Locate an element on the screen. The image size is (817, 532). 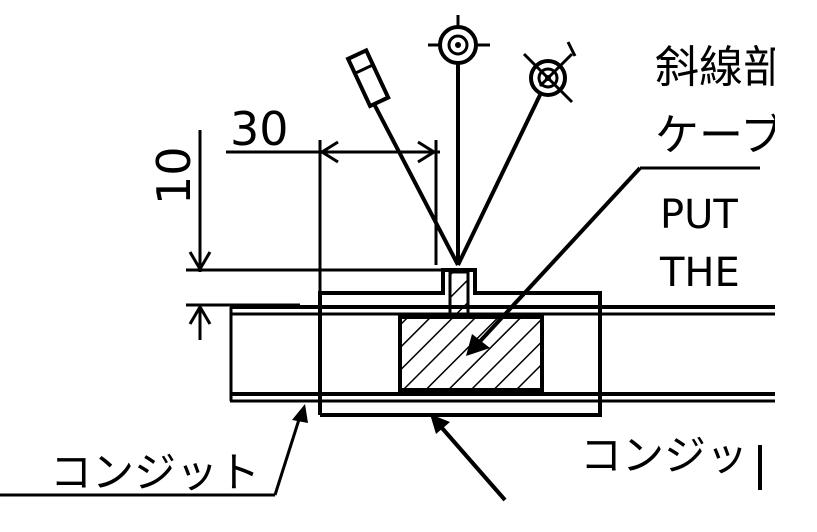
conduit-label-left: コンジット is located at coordinates (155, 472).